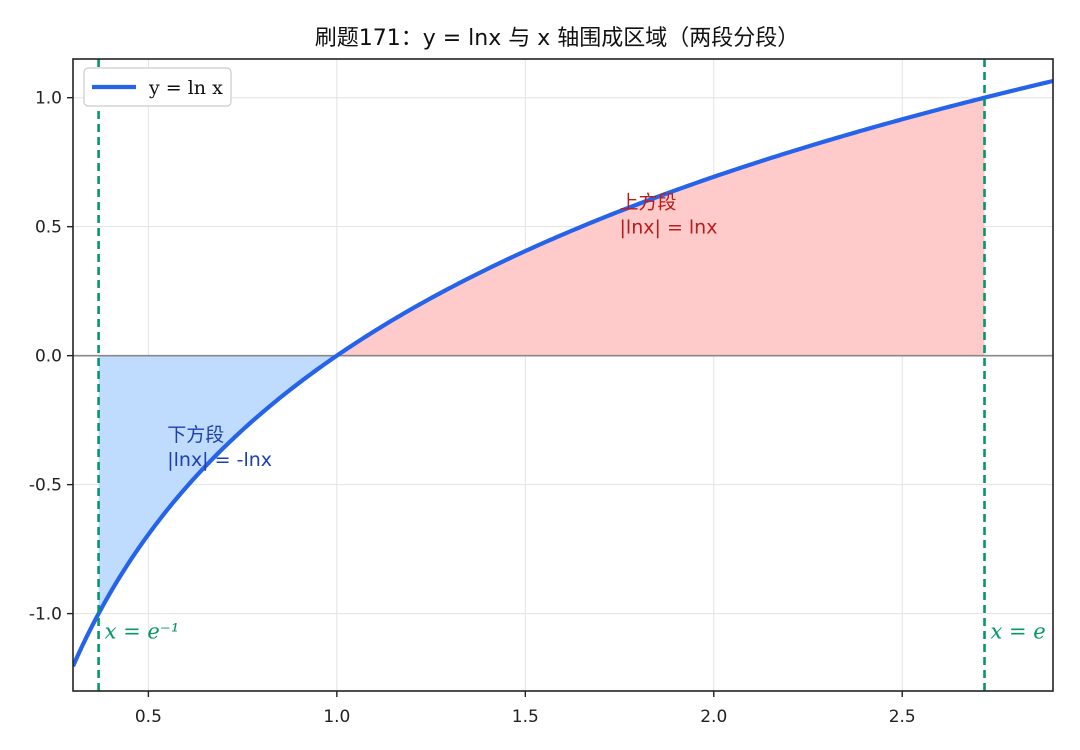 This screenshot has height=750, width=1080. Describe the element at coordinates (142, 632) in the screenshot. I see `vline-label-e-inverse: x = e⁻¹` at that location.